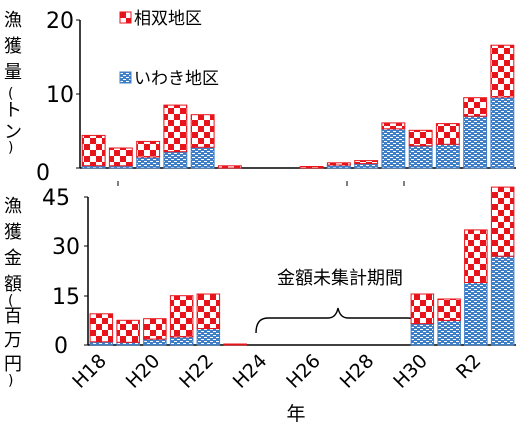 This screenshot has height=426, width=520. Describe the element at coordinates (447, 156) in the screenshot. I see `top-bar-iwaki-H31` at that location.